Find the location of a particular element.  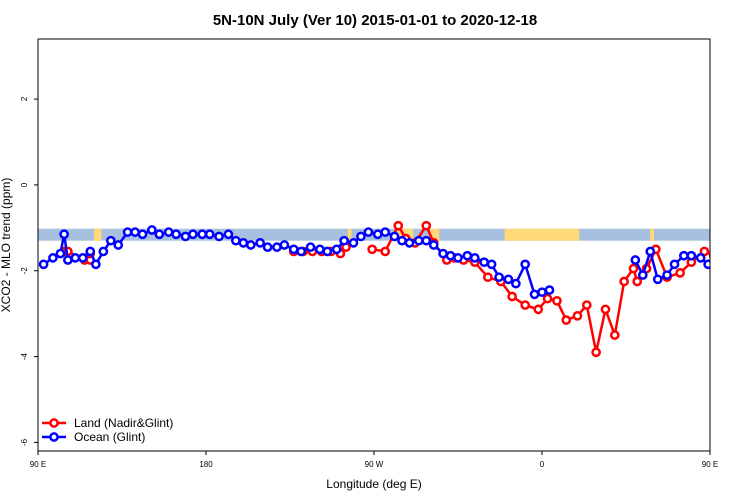

x-tick-label: 0 is located at coordinates (542, 464).